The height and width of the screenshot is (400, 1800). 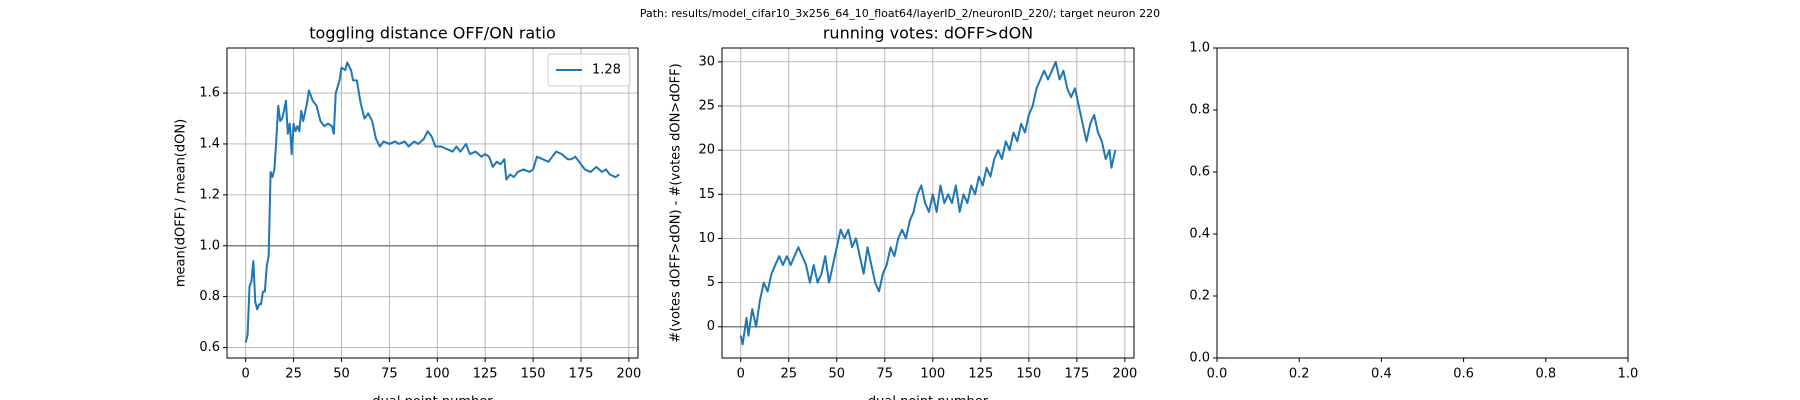 I want to click on x-tick-label: 0.8, so click(x=1545, y=374).